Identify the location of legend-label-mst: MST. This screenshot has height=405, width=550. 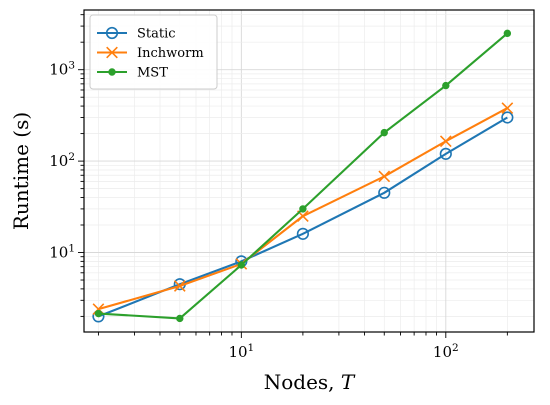
(152, 73).